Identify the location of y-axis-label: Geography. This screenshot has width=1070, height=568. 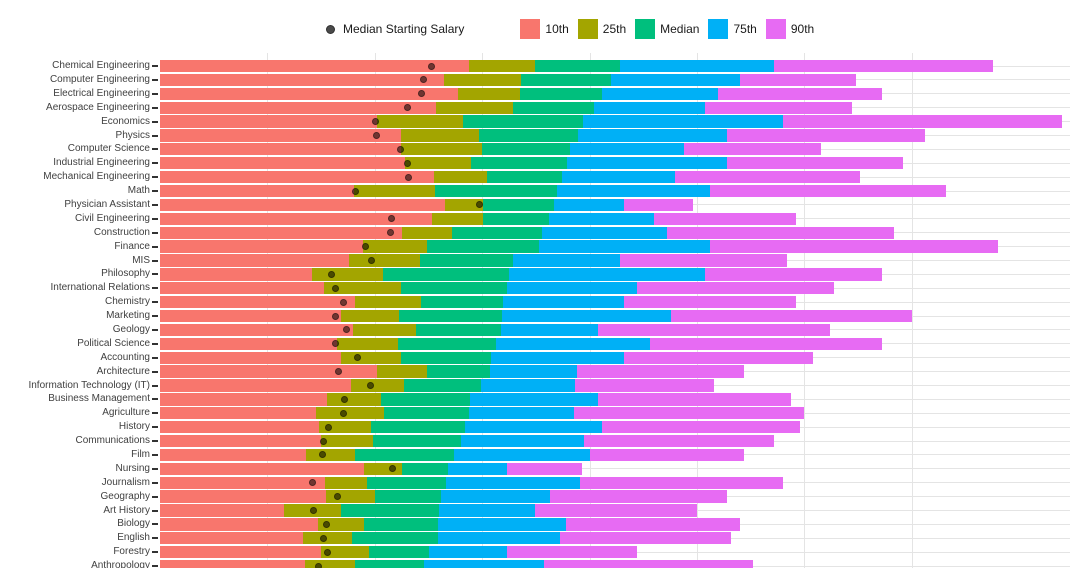
(125, 496).